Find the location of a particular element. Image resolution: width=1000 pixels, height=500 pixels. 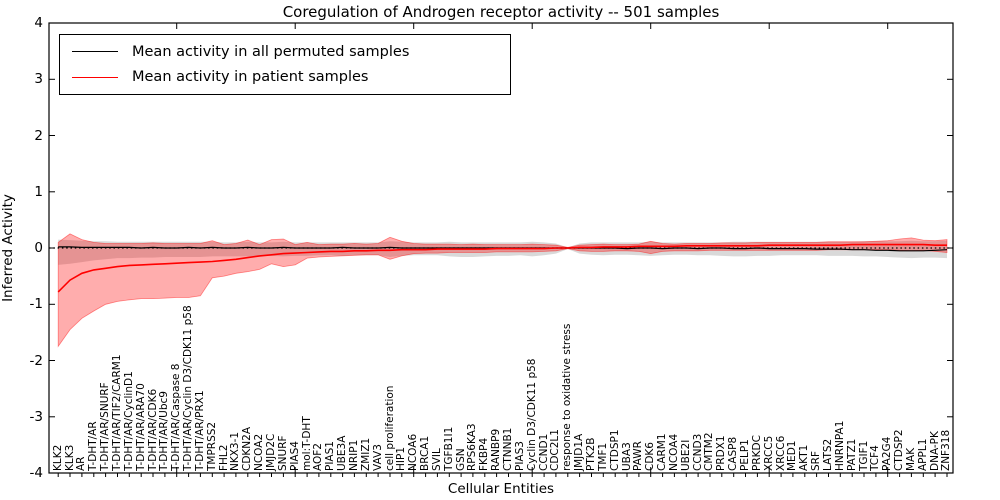

x-tick-label: PA2G4 is located at coordinates (887, 453).